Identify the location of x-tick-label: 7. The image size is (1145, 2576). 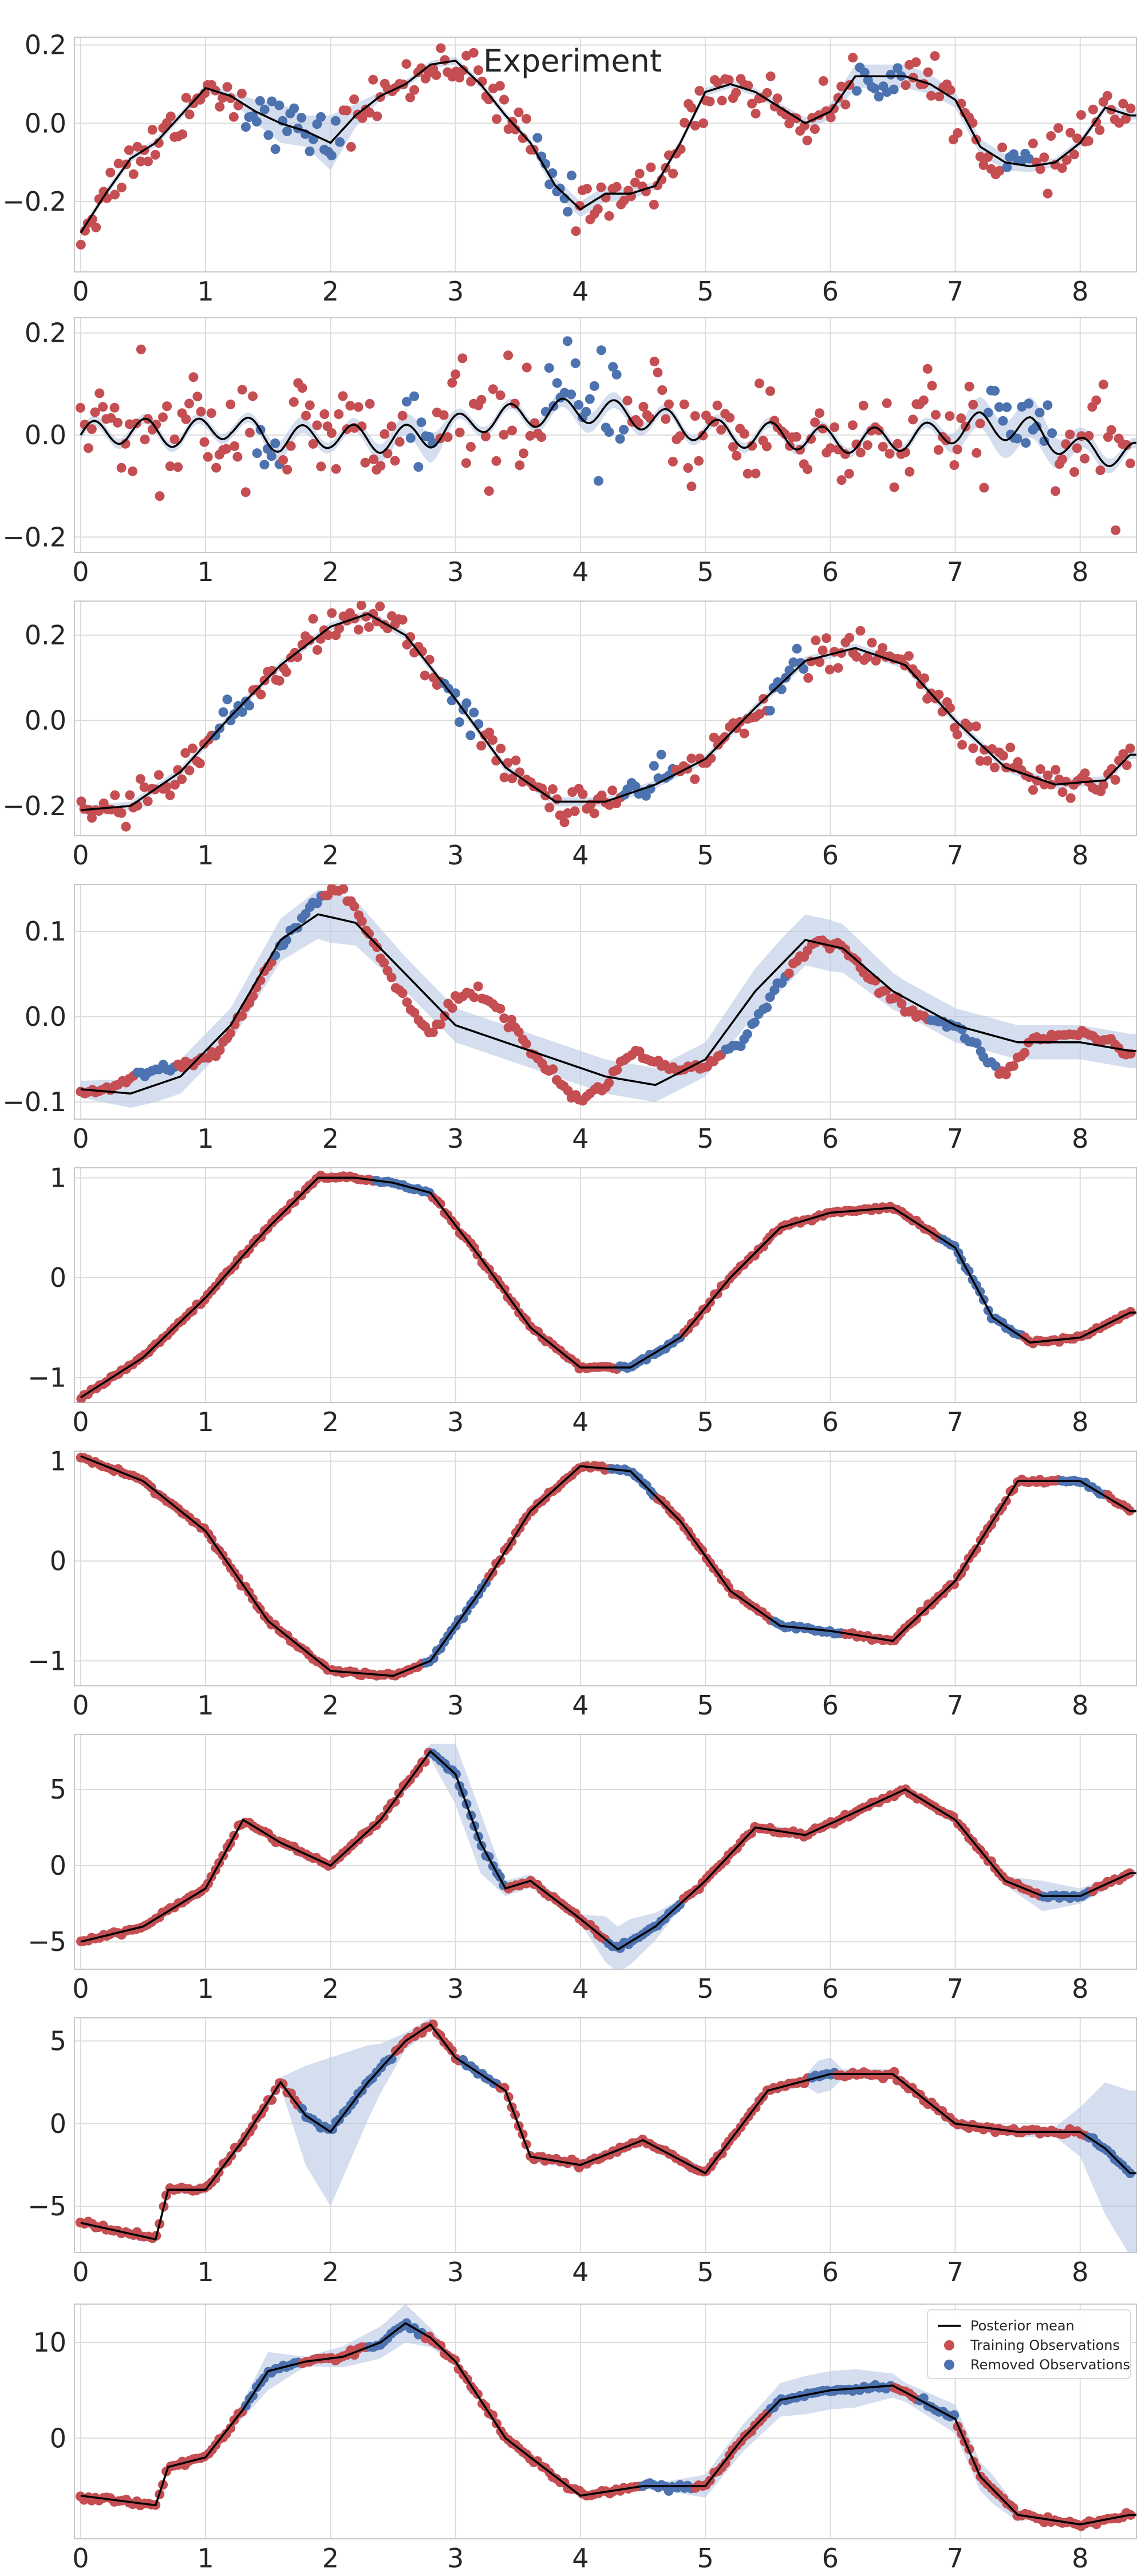
(955, 2558).